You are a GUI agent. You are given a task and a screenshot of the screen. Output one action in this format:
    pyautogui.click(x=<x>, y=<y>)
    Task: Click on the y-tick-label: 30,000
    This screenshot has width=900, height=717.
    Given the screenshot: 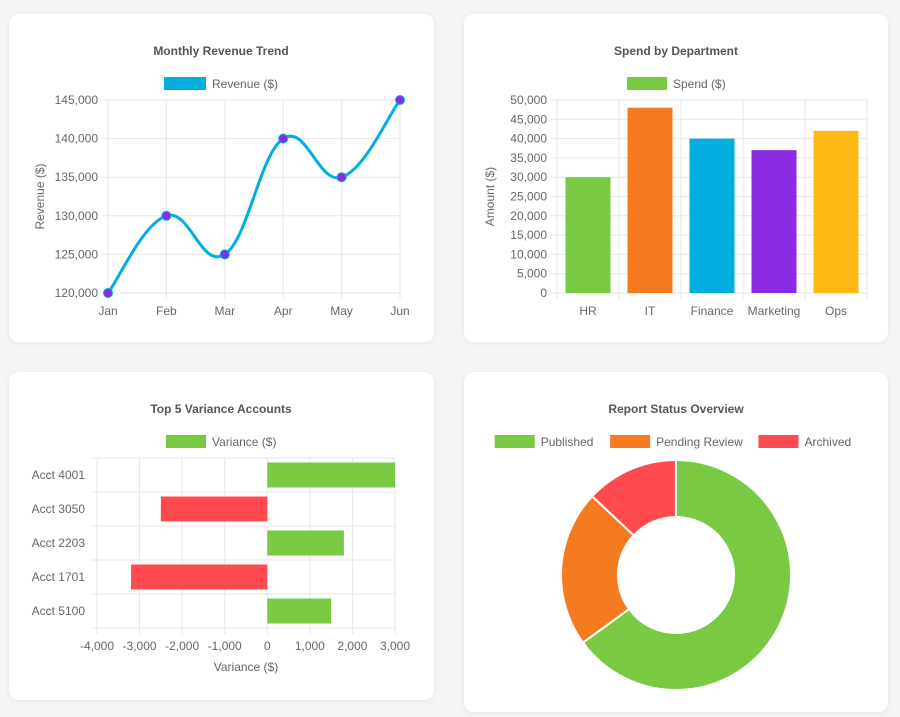 What is the action you would take?
    pyautogui.click(x=528, y=177)
    